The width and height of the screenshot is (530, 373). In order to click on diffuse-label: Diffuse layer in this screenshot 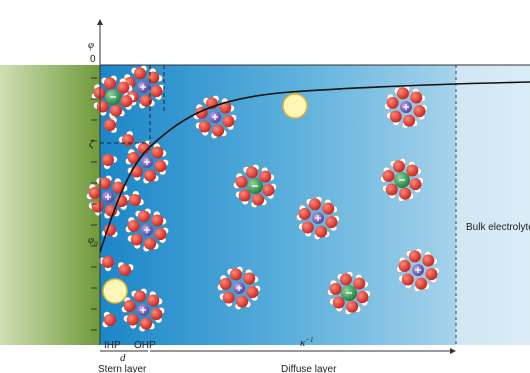, I will do `click(309, 368)`.